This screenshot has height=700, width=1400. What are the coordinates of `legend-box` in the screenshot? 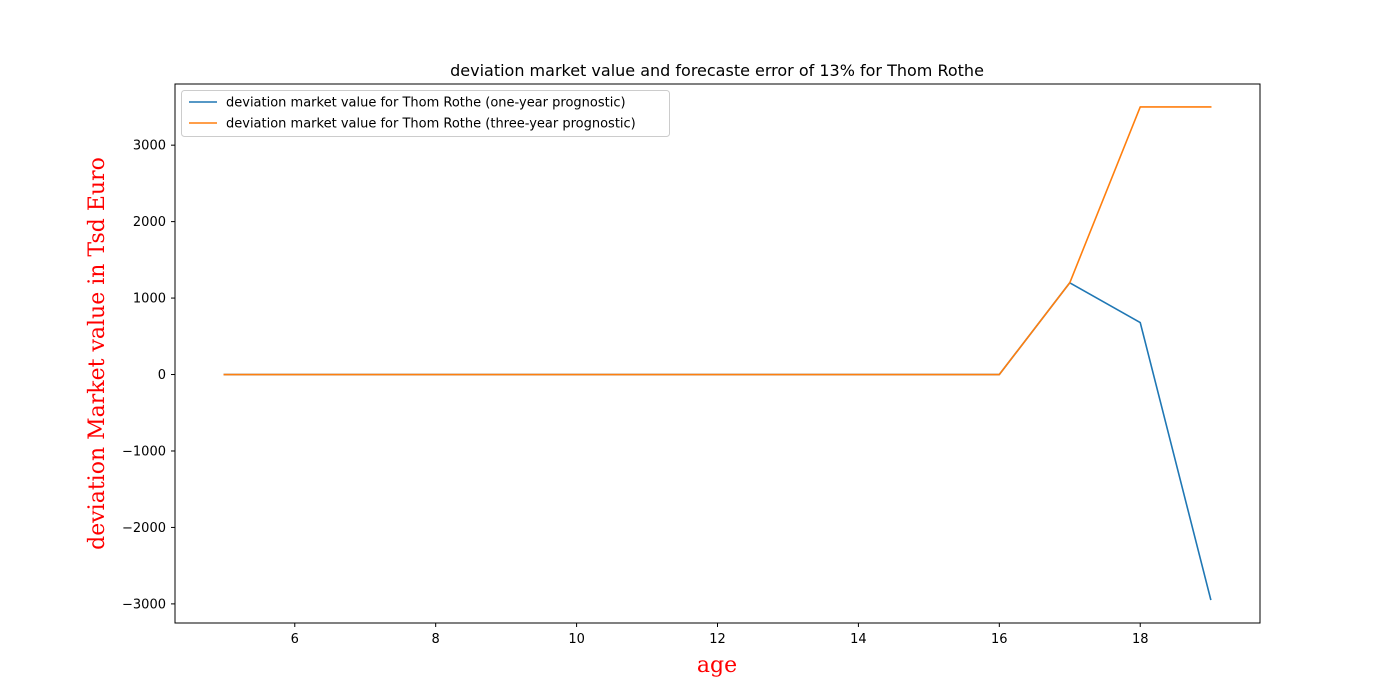 It's located at (425, 113).